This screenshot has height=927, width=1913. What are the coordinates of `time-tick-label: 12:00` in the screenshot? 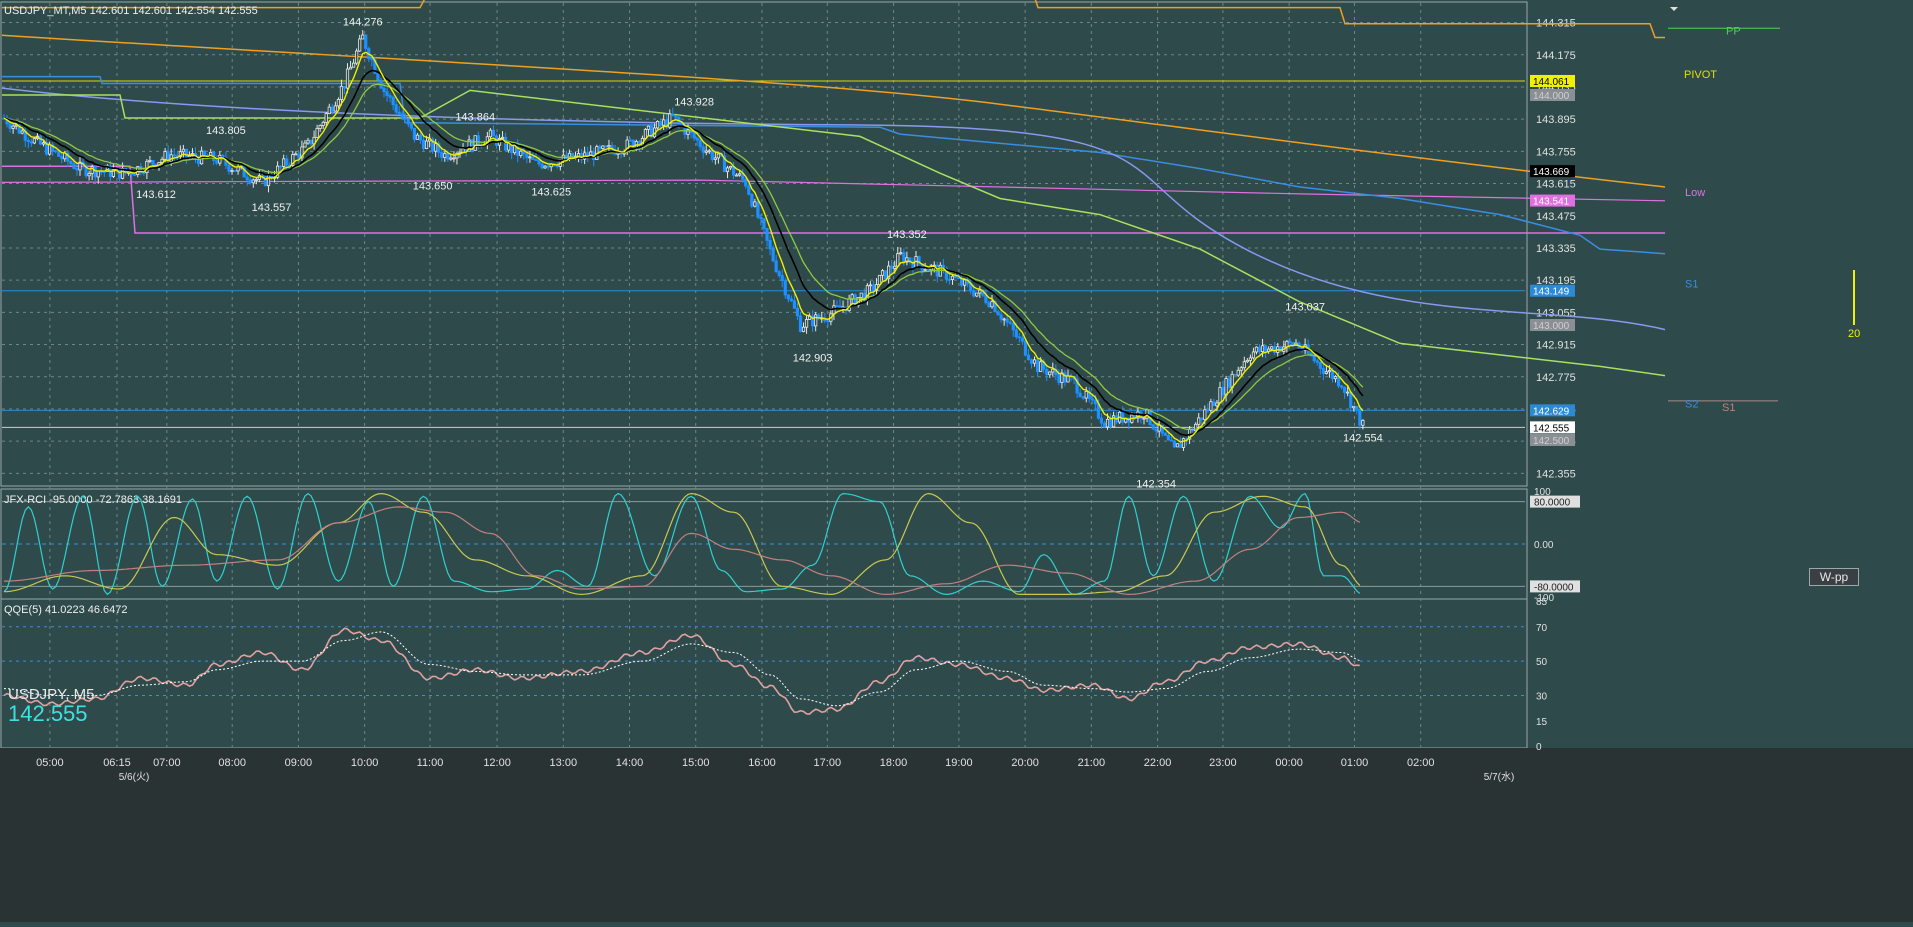 It's located at (497, 763).